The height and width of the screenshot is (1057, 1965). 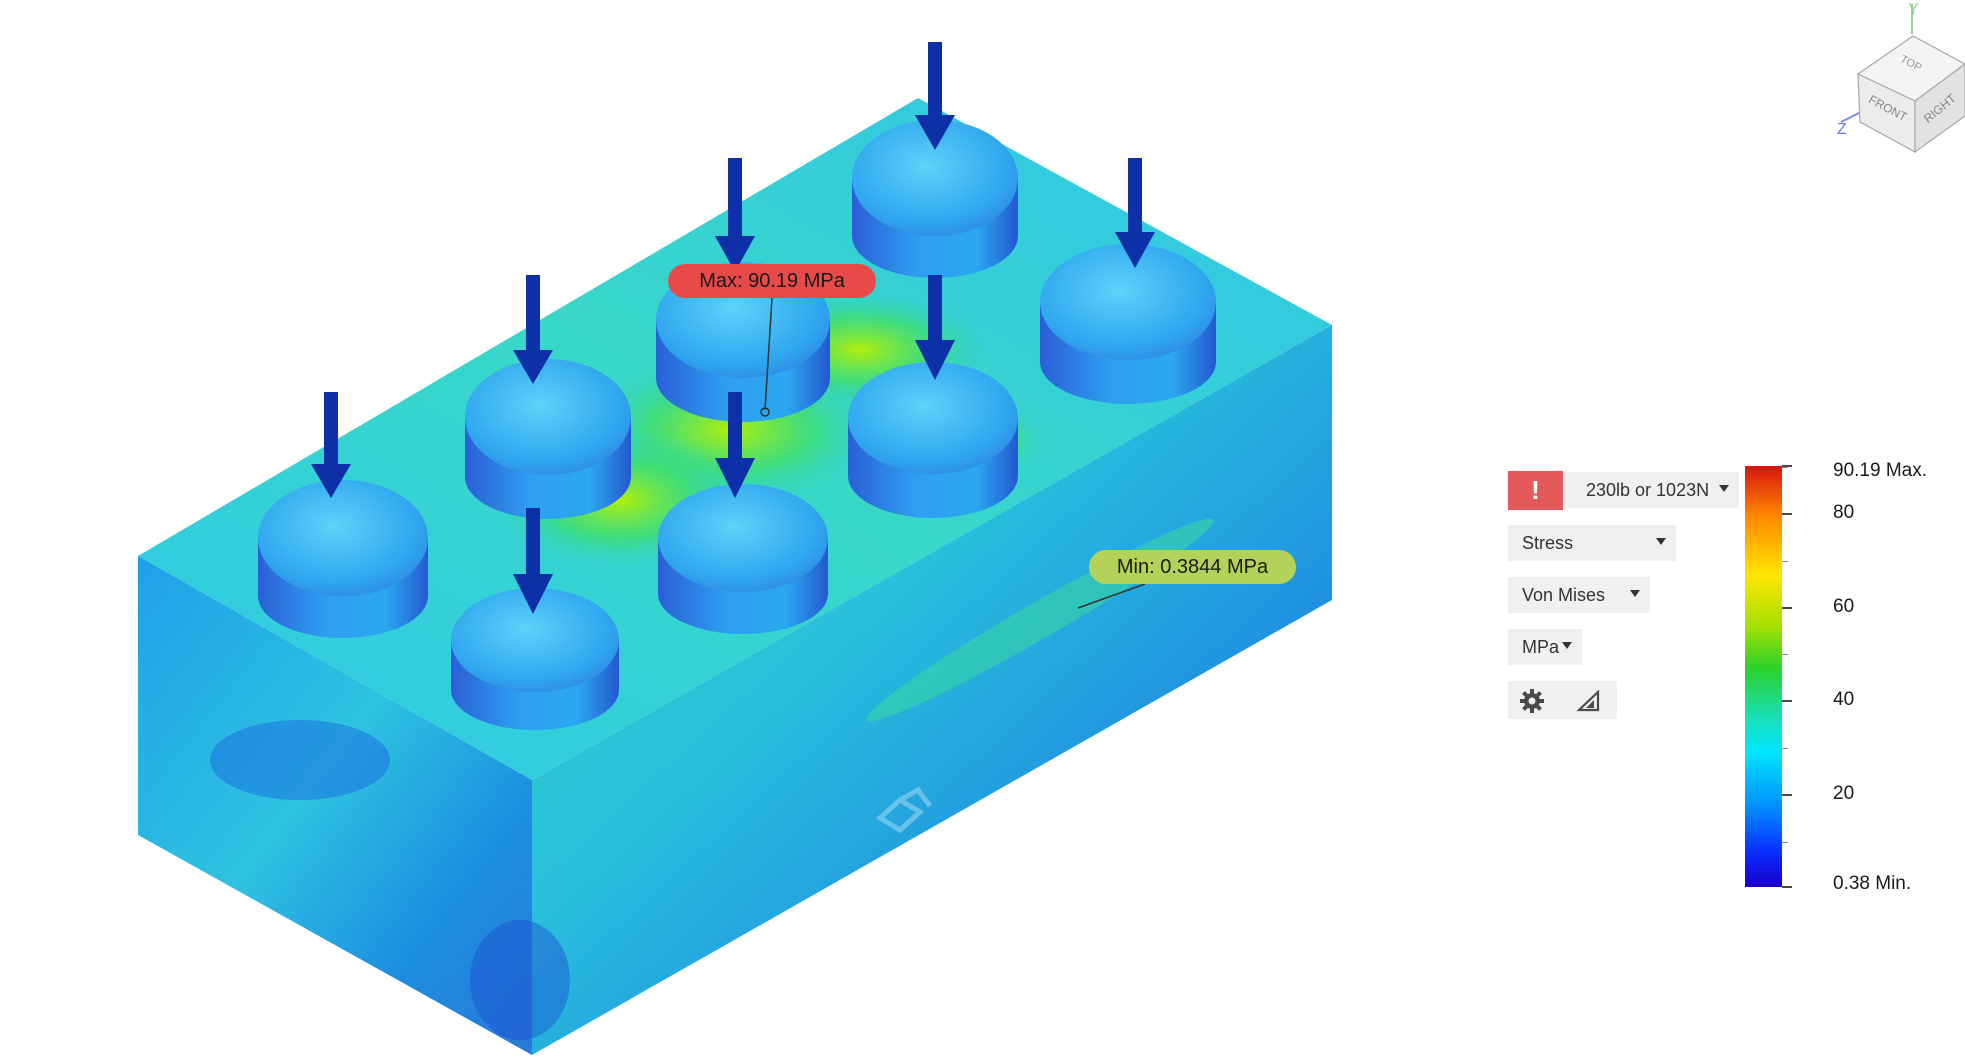 I want to click on load-case-select: 230lb or 1023N, so click(x=1651, y=490).